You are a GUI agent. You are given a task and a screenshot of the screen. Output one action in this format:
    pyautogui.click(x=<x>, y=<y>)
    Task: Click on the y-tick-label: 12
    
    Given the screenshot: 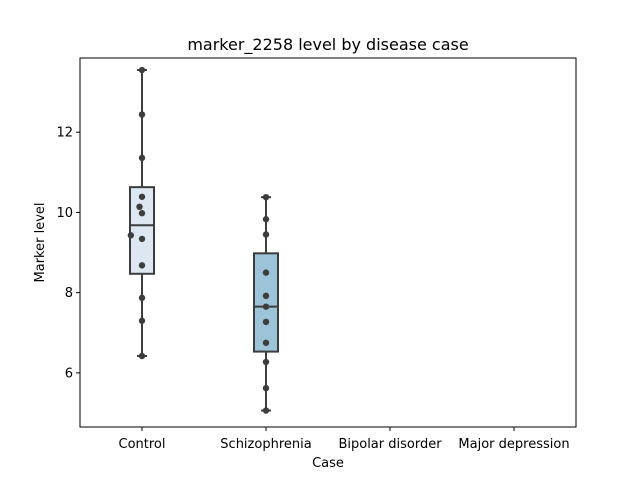 What is the action you would take?
    pyautogui.click(x=64, y=133)
    